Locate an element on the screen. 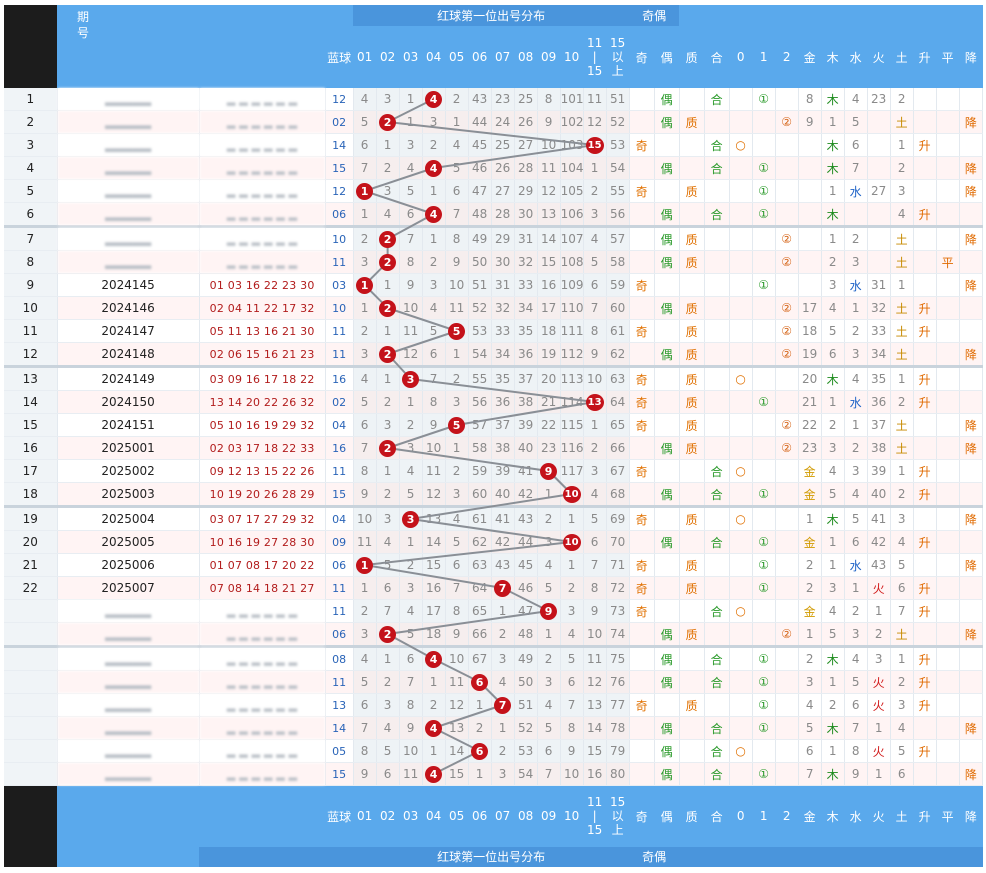  attr-cell: 23 is located at coordinates (879, 99).